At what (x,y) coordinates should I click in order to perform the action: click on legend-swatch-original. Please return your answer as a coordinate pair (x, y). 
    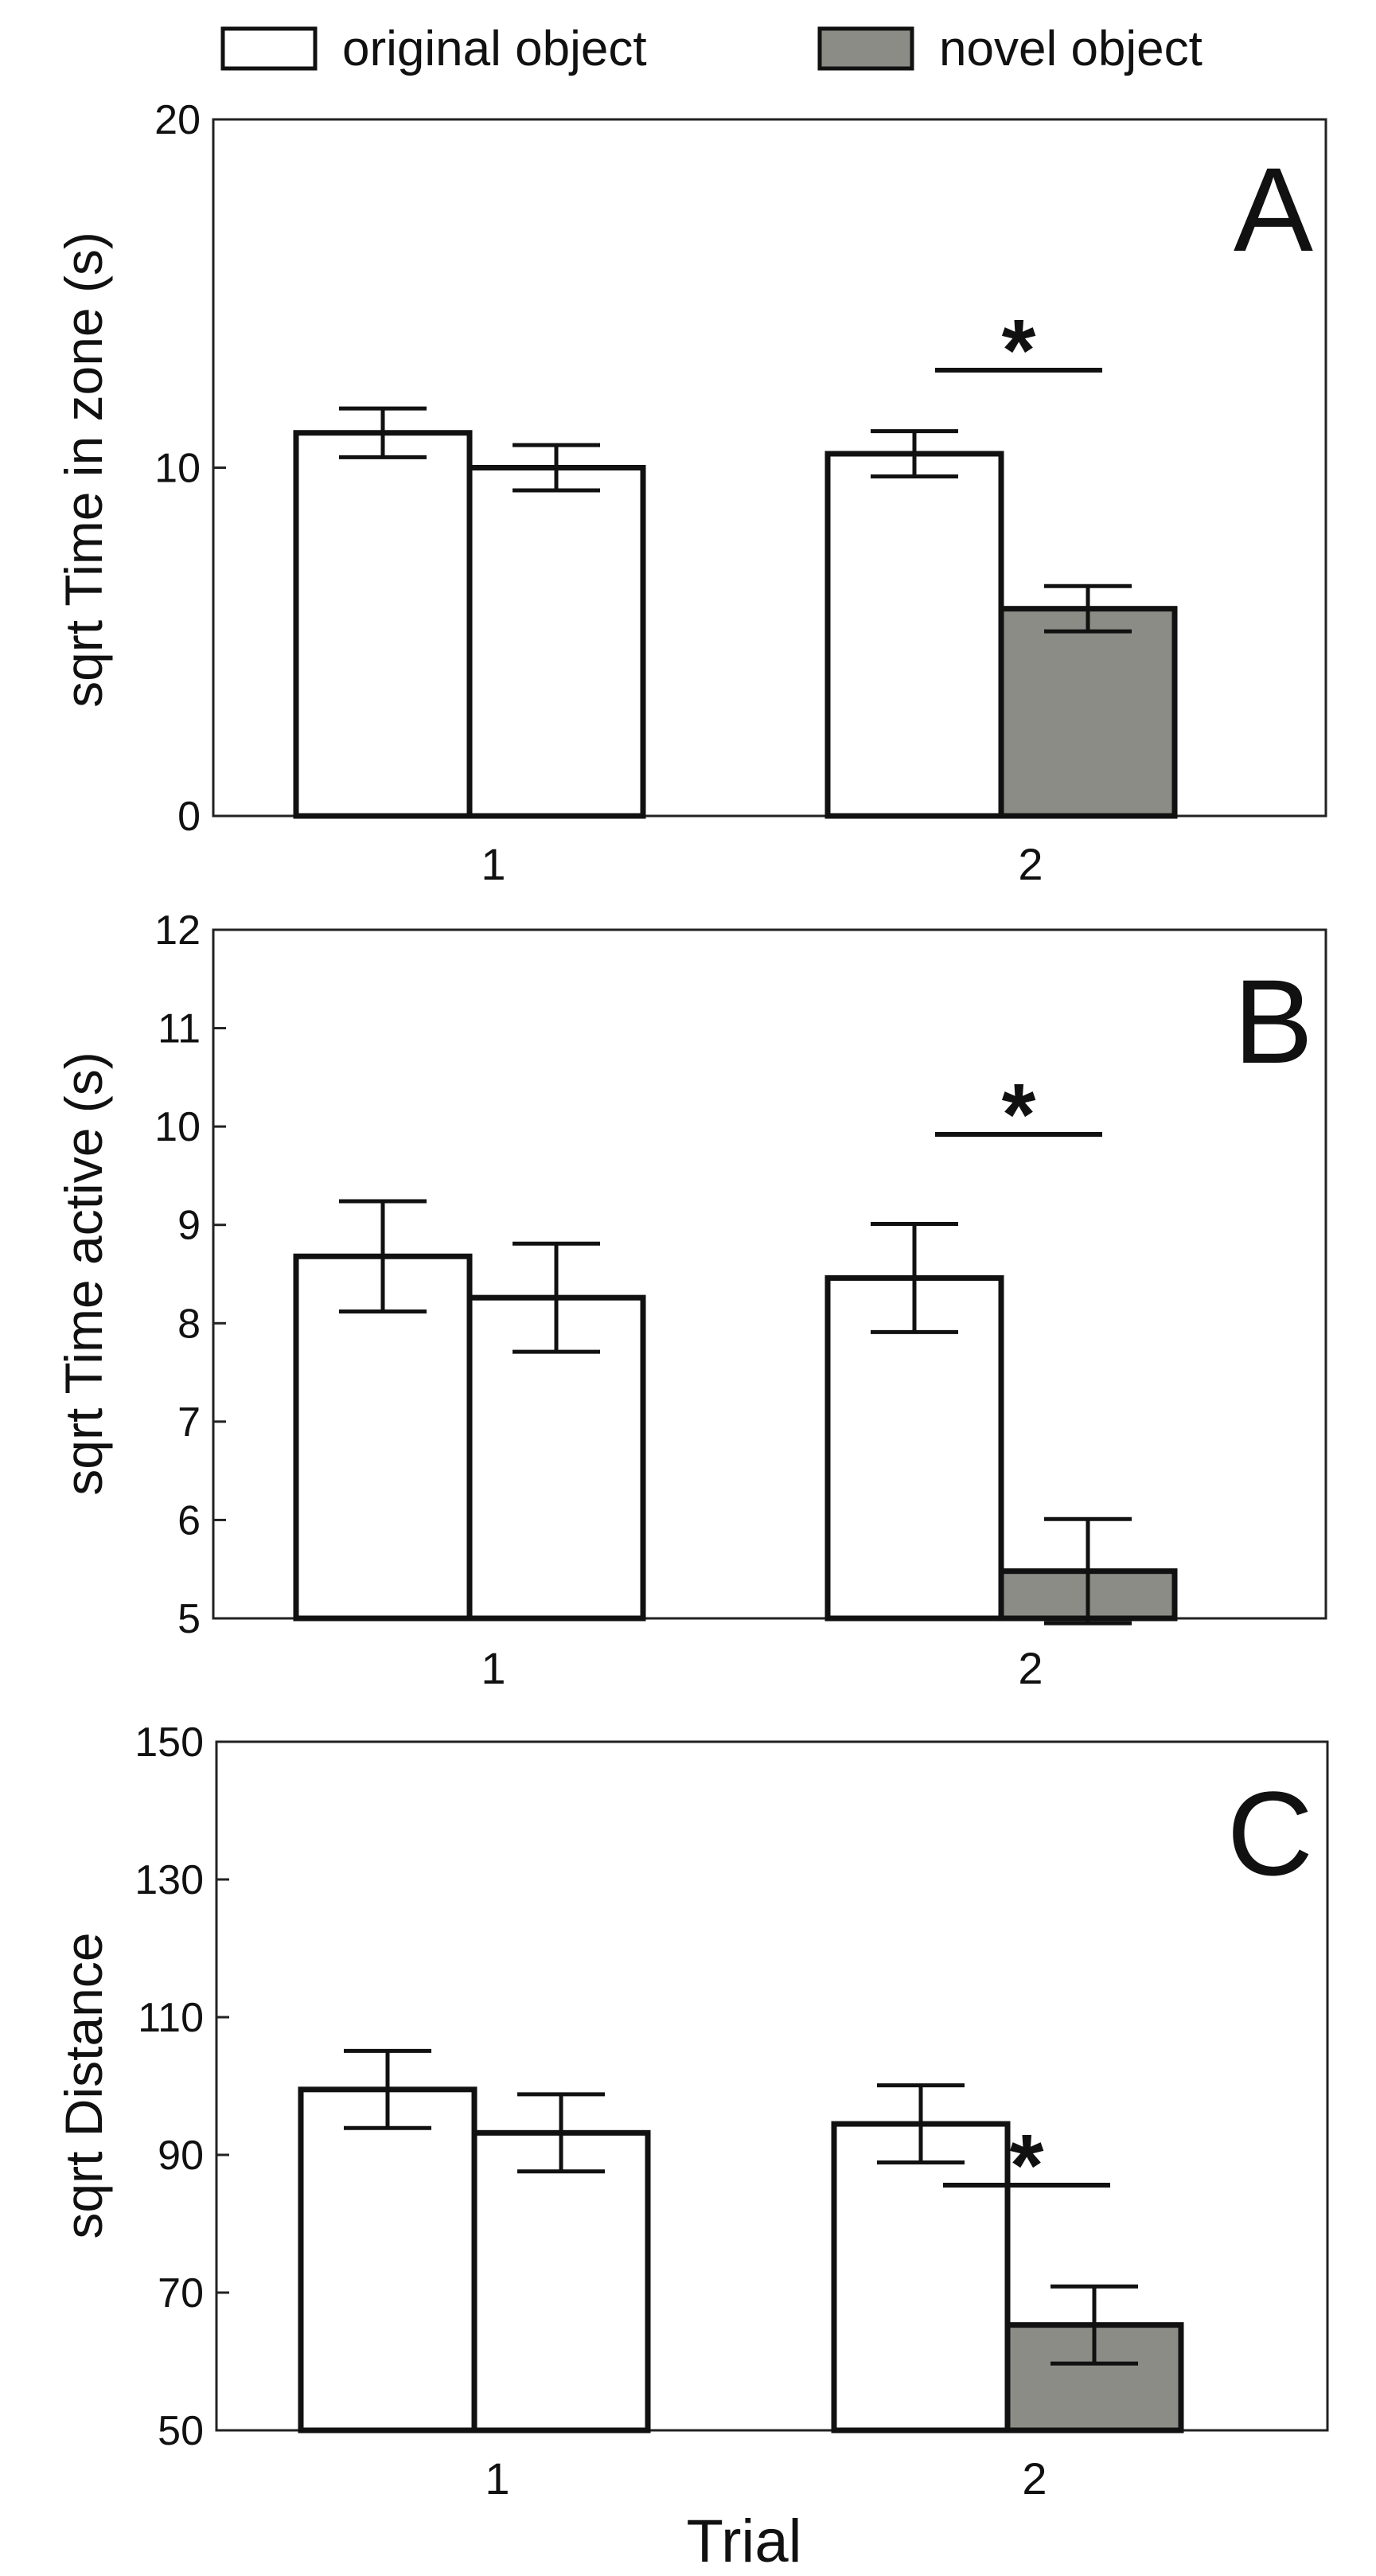
    Looking at the image, I should click on (269, 48).